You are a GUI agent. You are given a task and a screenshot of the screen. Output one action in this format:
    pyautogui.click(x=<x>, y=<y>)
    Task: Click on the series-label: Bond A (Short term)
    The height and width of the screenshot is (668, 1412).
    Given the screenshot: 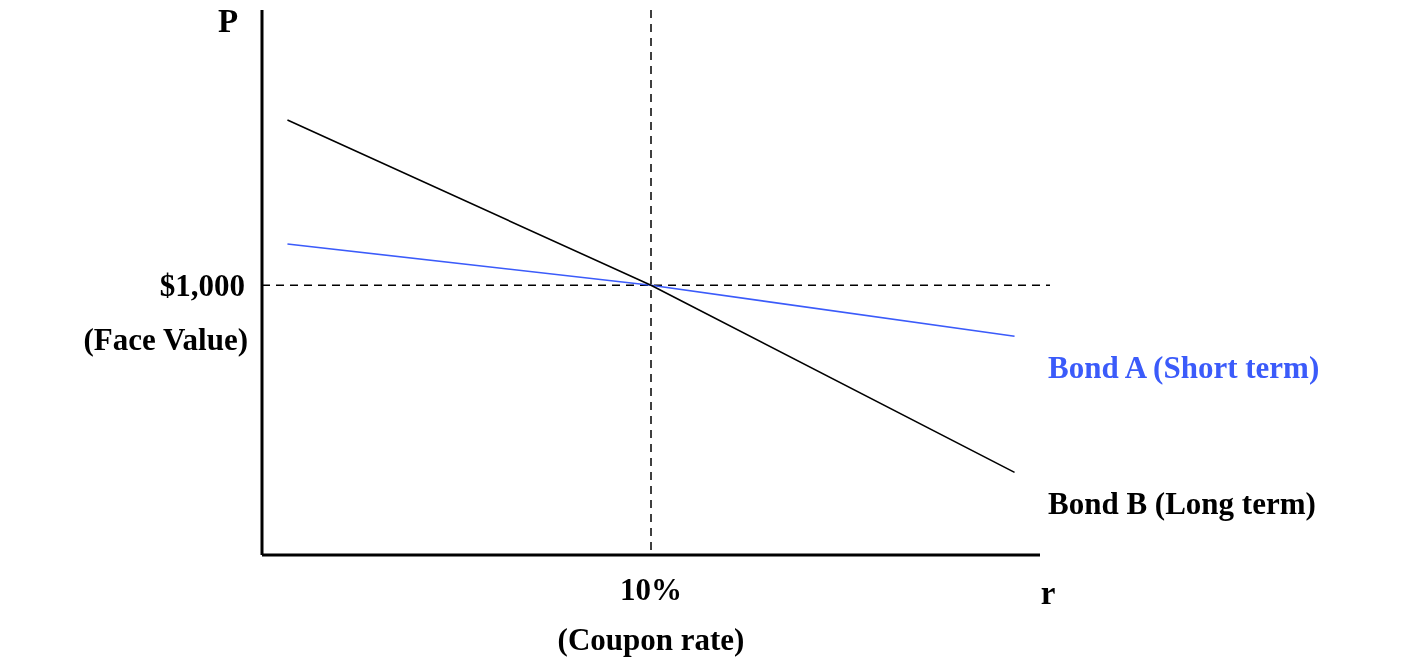 What is the action you would take?
    pyautogui.click(x=1184, y=368)
    